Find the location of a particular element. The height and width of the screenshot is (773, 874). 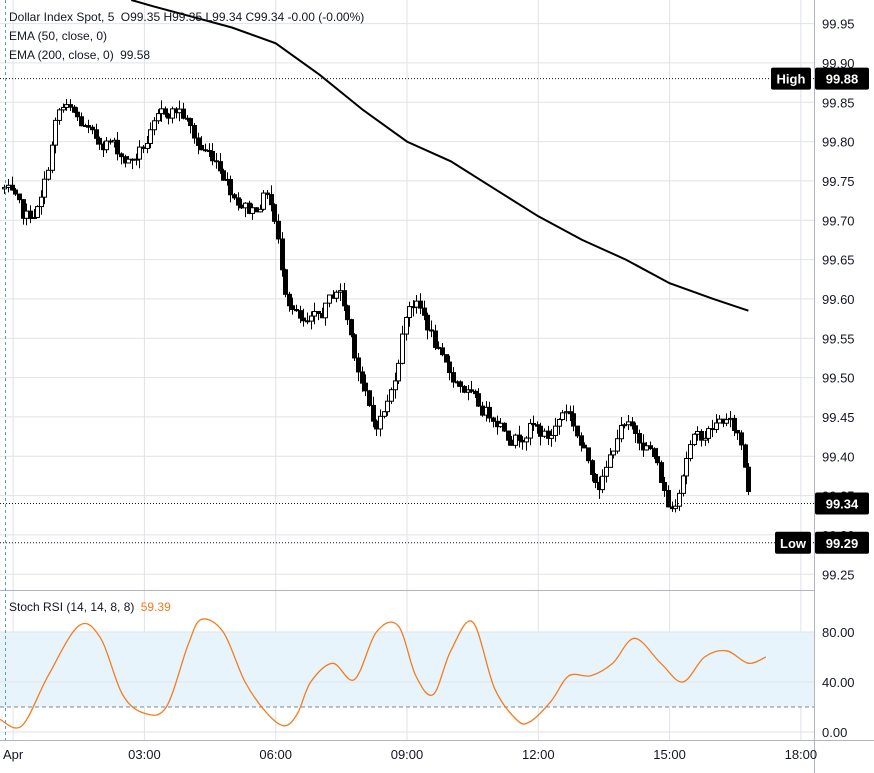

stoch-tick-label: 0.00 is located at coordinates (834, 732).